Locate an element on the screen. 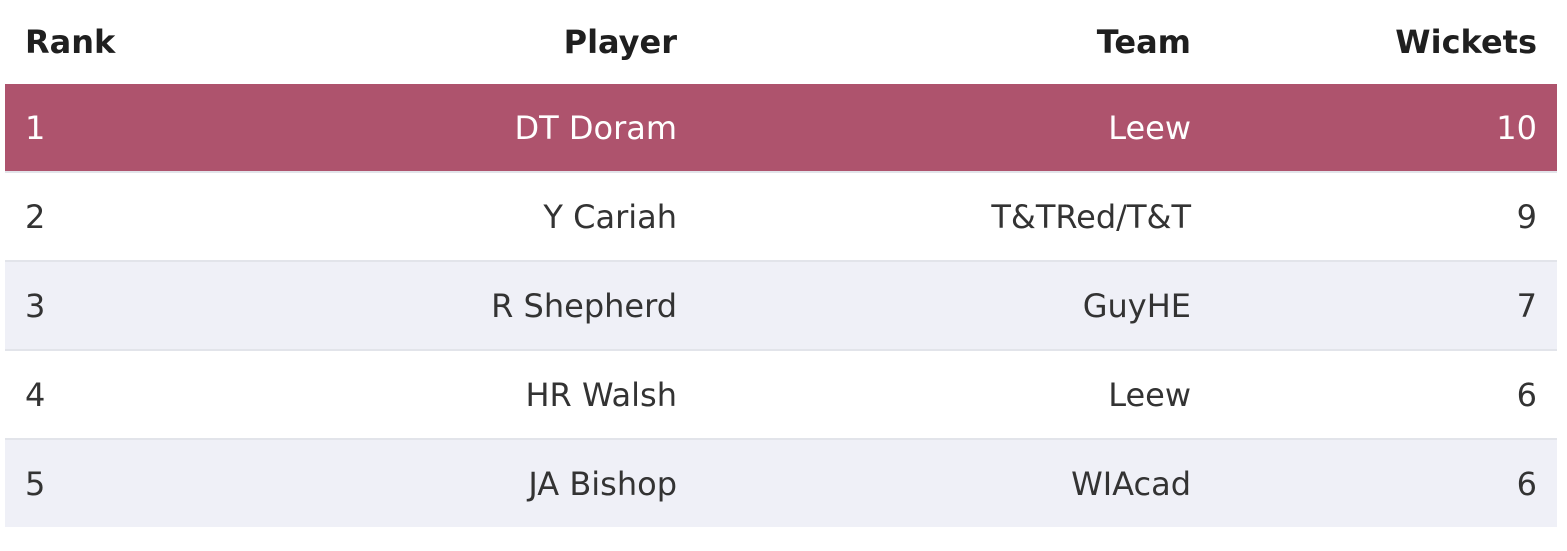 This screenshot has height=551, width=1567. team-cell: WIAcad is located at coordinates (934, 483).